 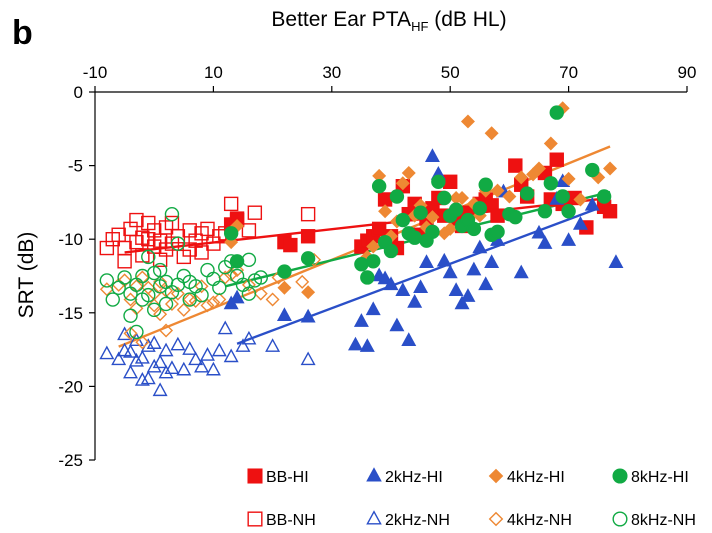 What do you see at coordinates (213, 72) in the screenshot?
I see `x-tick-label: 10` at bounding box center [213, 72].